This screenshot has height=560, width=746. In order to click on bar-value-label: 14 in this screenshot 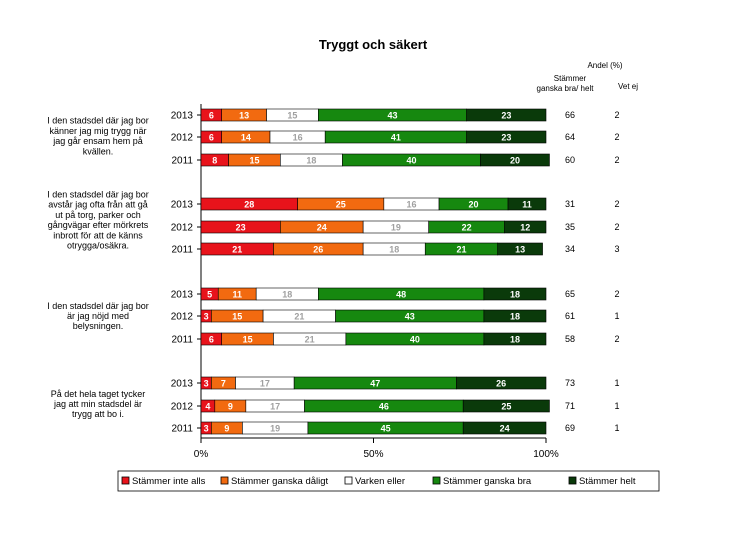, I will do `click(246, 138)`.